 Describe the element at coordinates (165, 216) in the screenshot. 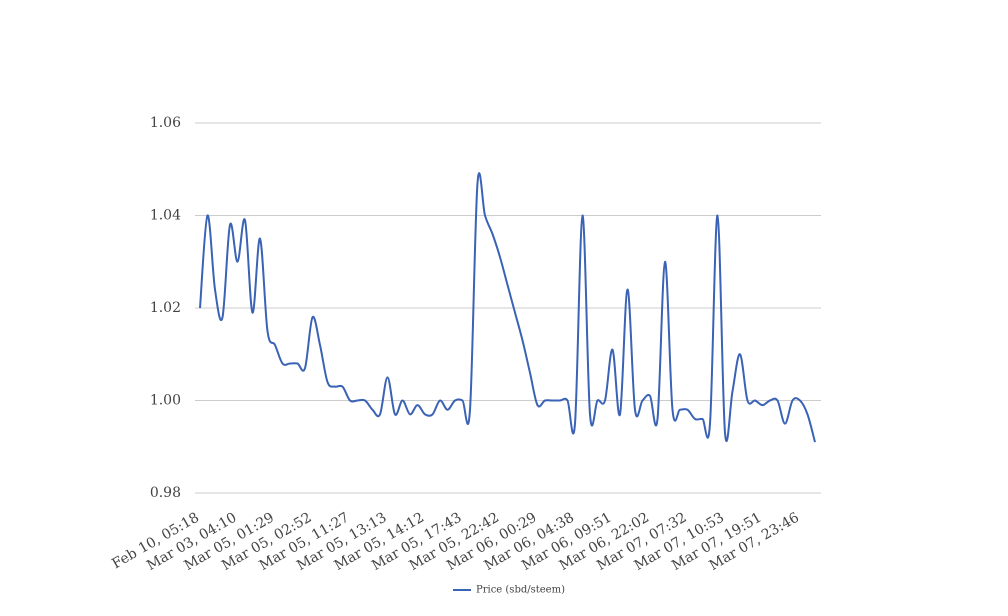

I see `y-tick-label: 1.04` at that location.